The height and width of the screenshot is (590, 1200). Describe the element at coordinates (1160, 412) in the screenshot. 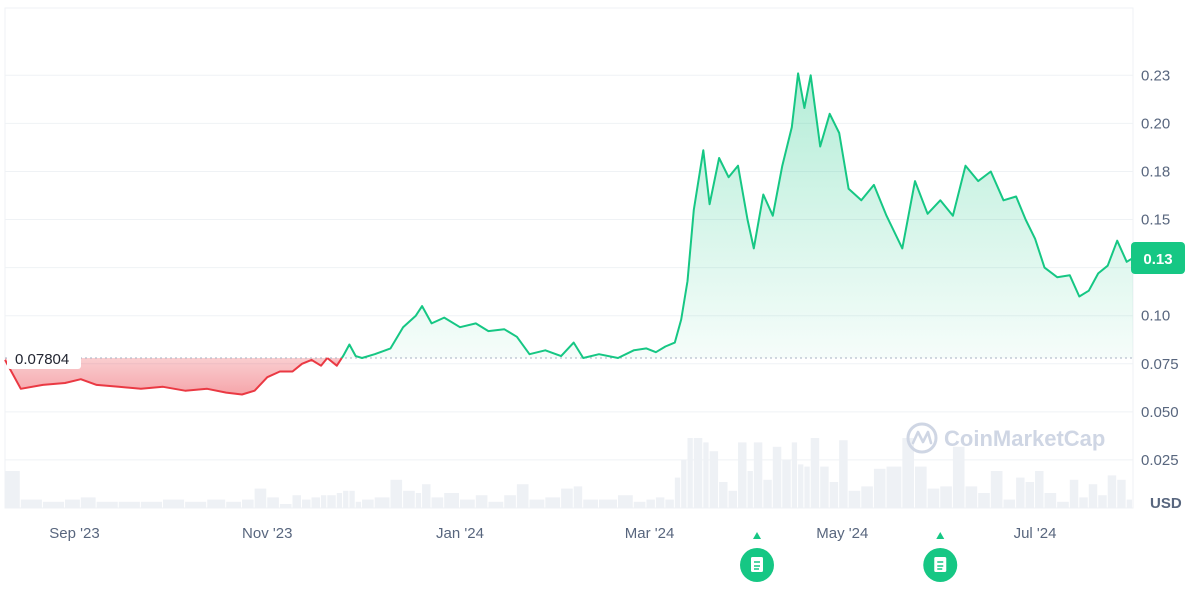

I see `y-tick-label: 0.050` at that location.